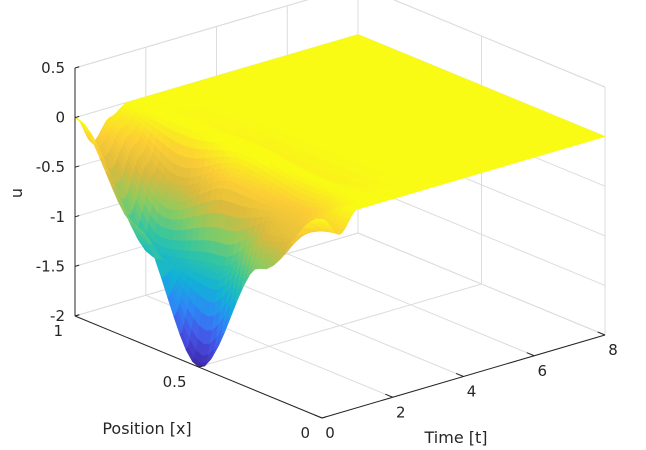 This screenshot has width=646, height=450. I want to click on u-tick-label: 0.5, so click(53, 68).